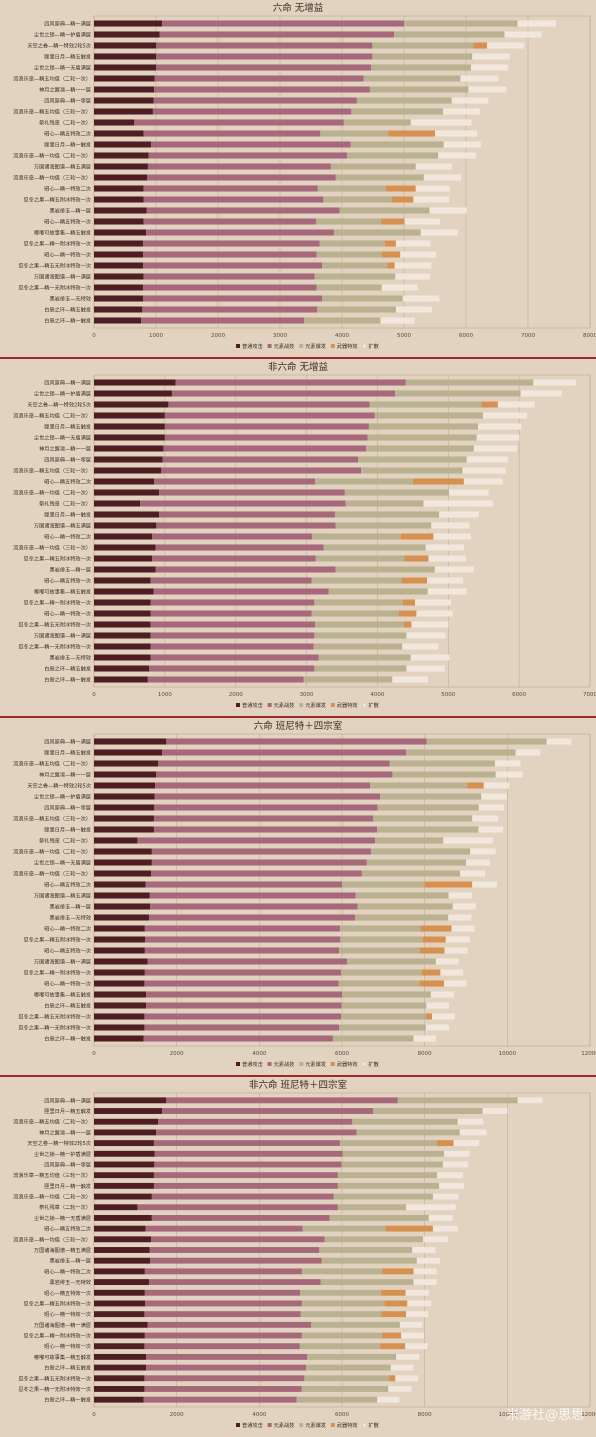 This screenshot has height=1437, width=596. I want to click on chart-title: 六命 无增益, so click(298, 8).